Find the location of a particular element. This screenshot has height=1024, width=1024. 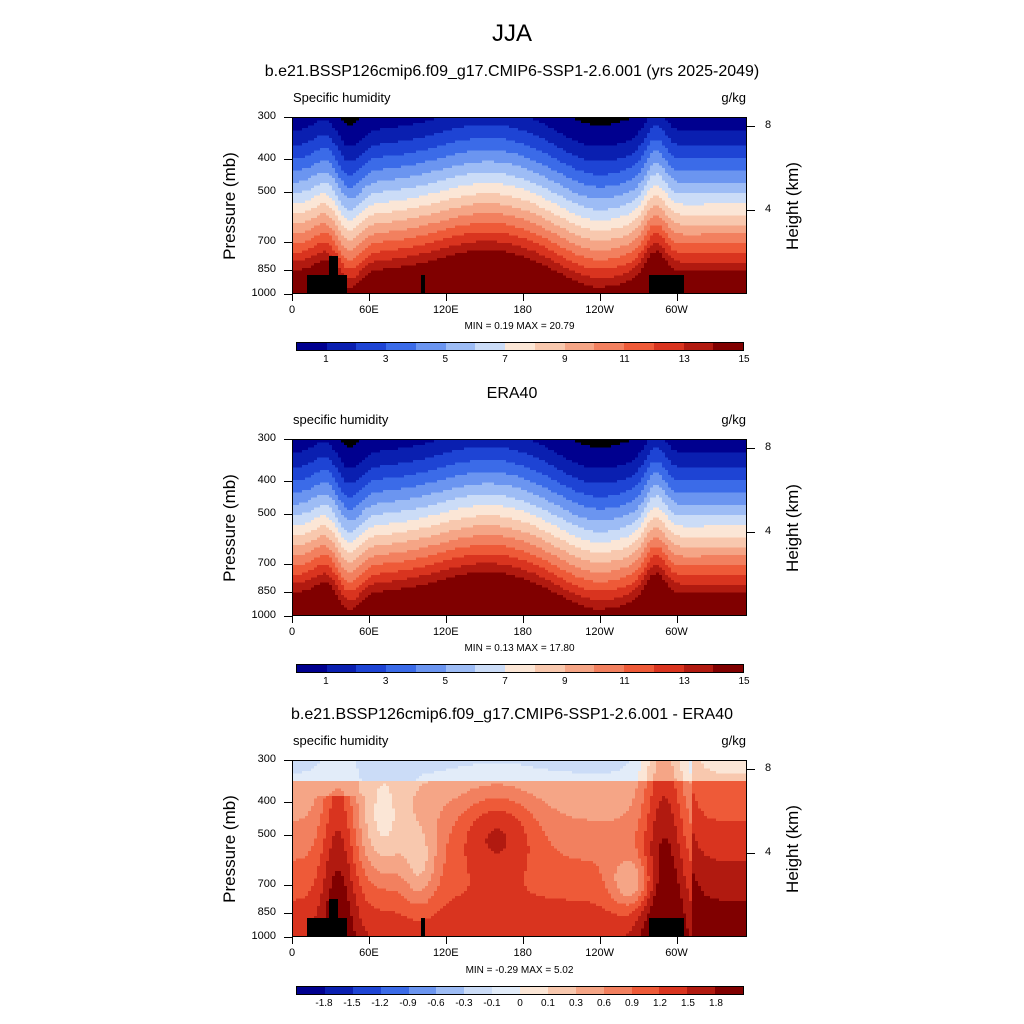

panel-1-units-label: g/kg is located at coordinates (696, 97).